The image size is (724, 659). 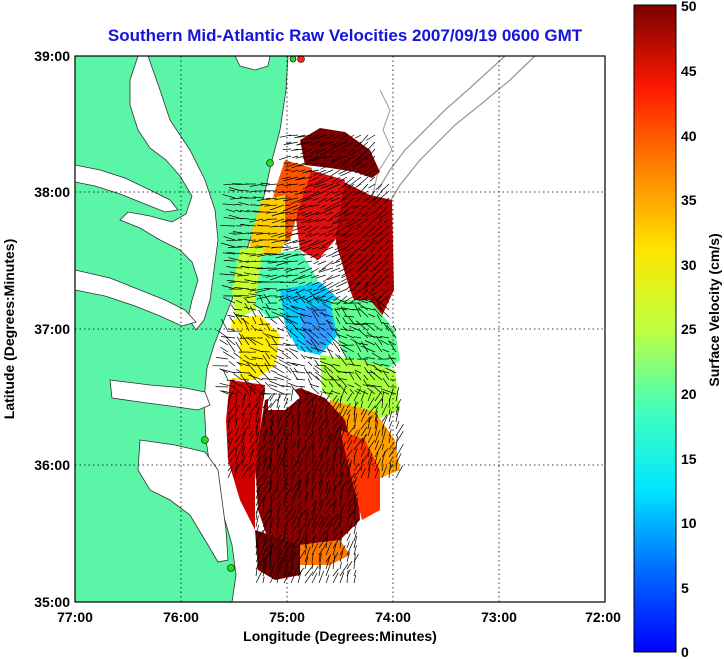 I want to click on colorbar-tick-label: 15, so click(x=689, y=459).